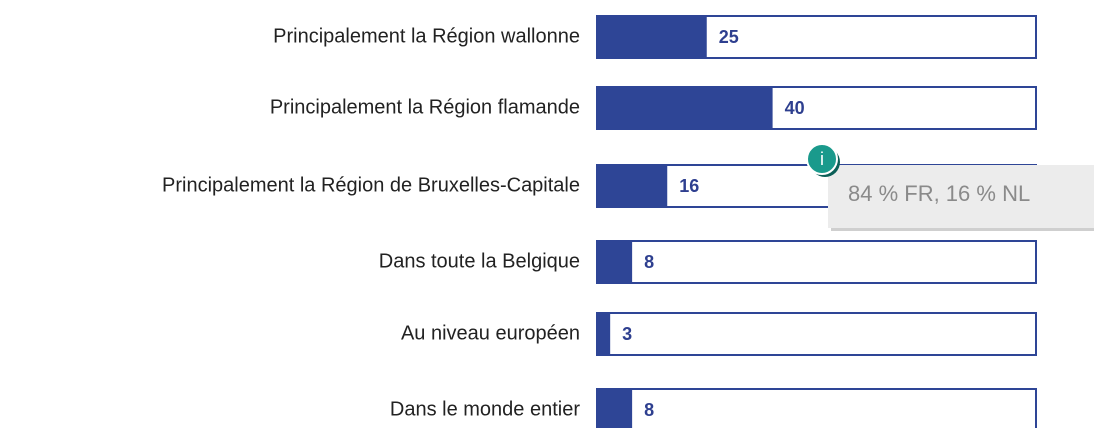  I want to click on note-box, so click(961, 196).